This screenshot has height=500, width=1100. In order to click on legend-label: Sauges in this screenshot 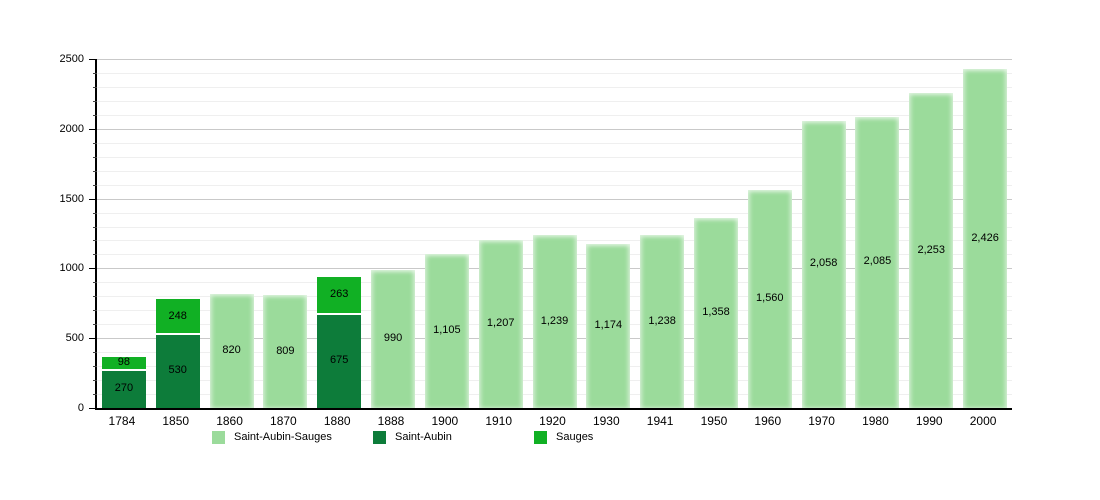, I will do `click(575, 437)`.